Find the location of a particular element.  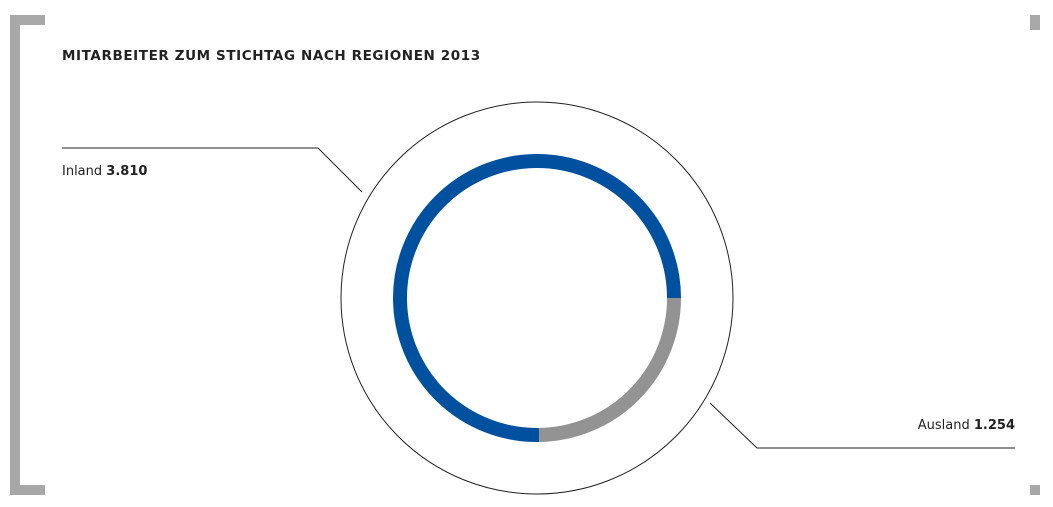

category-label: Ausland is located at coordinates (944, 425).